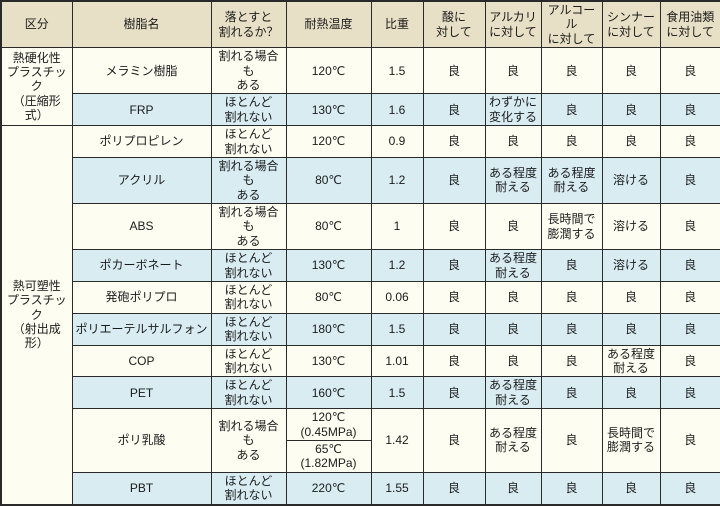  Describe the element at coordinates (141, 361) in the screenshot. I see `cell-resin-name: COP` at that location.